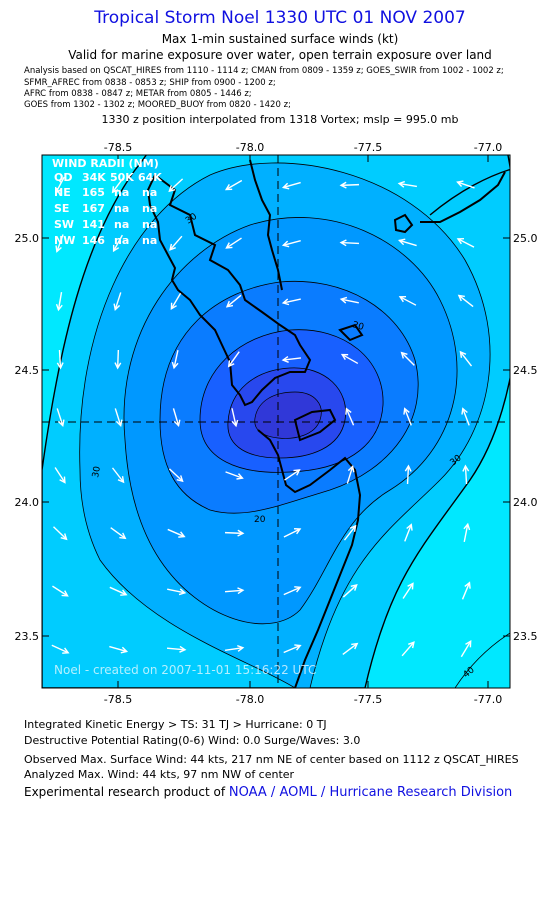 Image resolution: width=560 pixels, height=915 pixels. What do you see at coordinates (27, 502) in the screenshot?
I see `lat-tick-label: 24.0` at bounding box center [27, 502].